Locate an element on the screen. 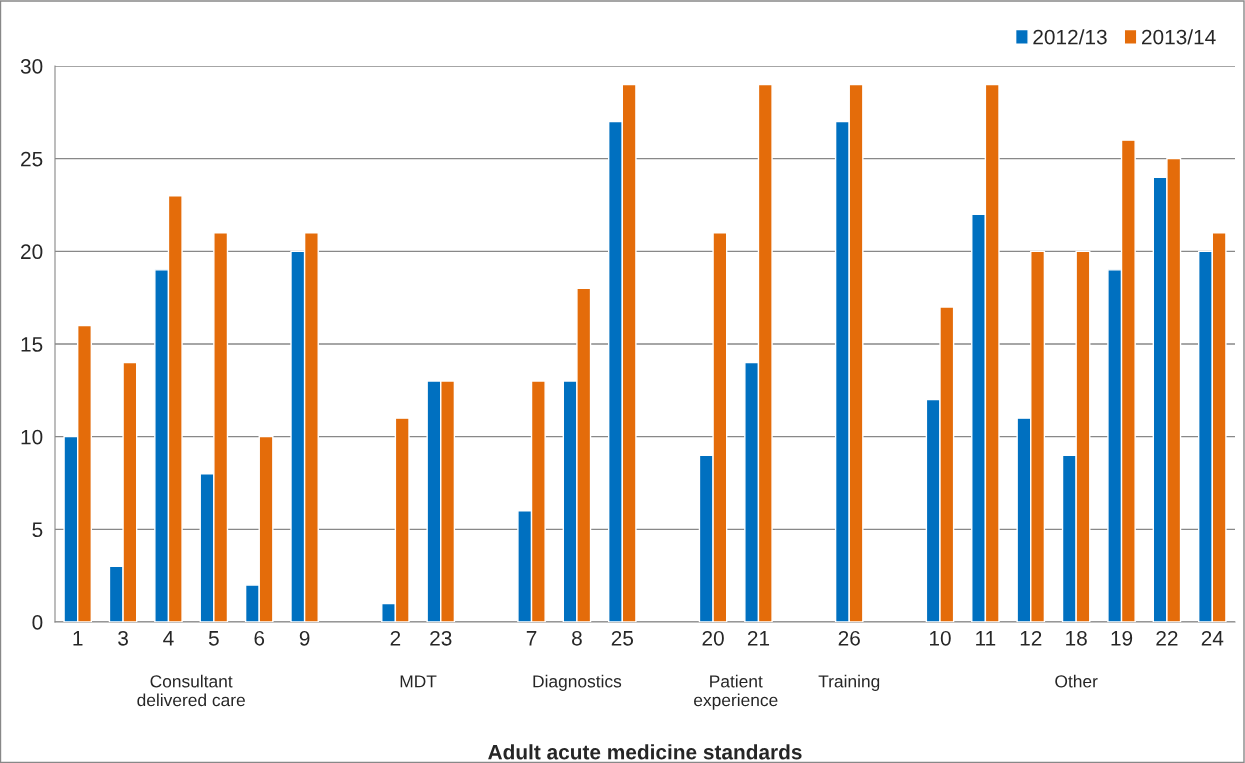 This screenshot has width=1245, height=763. y-tick-label: 30 is located at coordinates (31, 66).